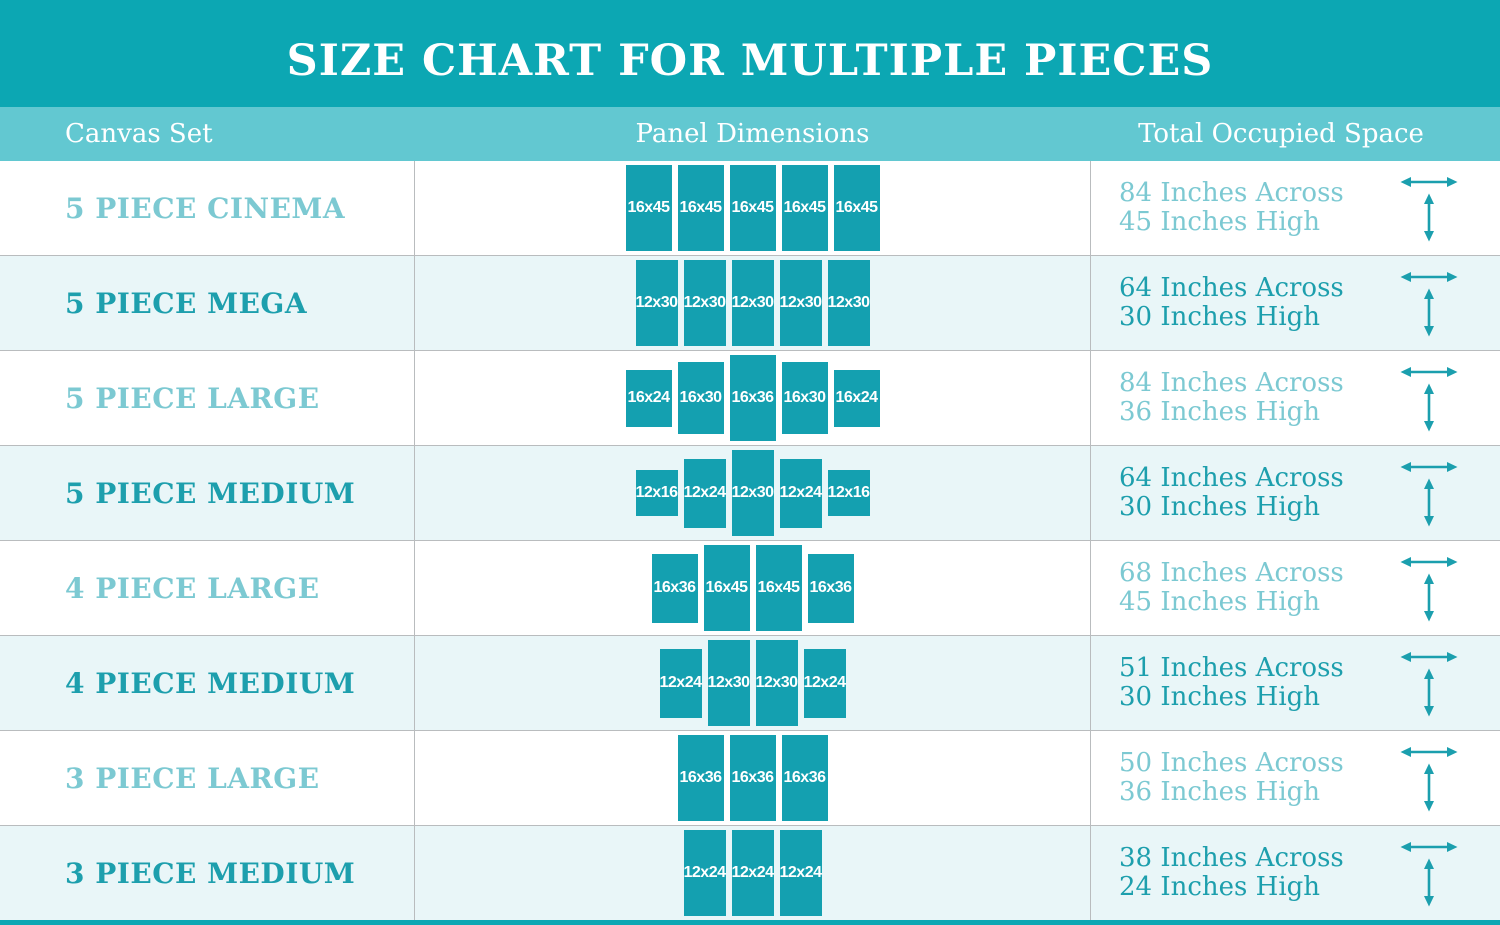 Image resolution: width=1500 pixels, height=925 pixels. I want to click on dimension-across: 64 Inches Across, so click(1231, 288).